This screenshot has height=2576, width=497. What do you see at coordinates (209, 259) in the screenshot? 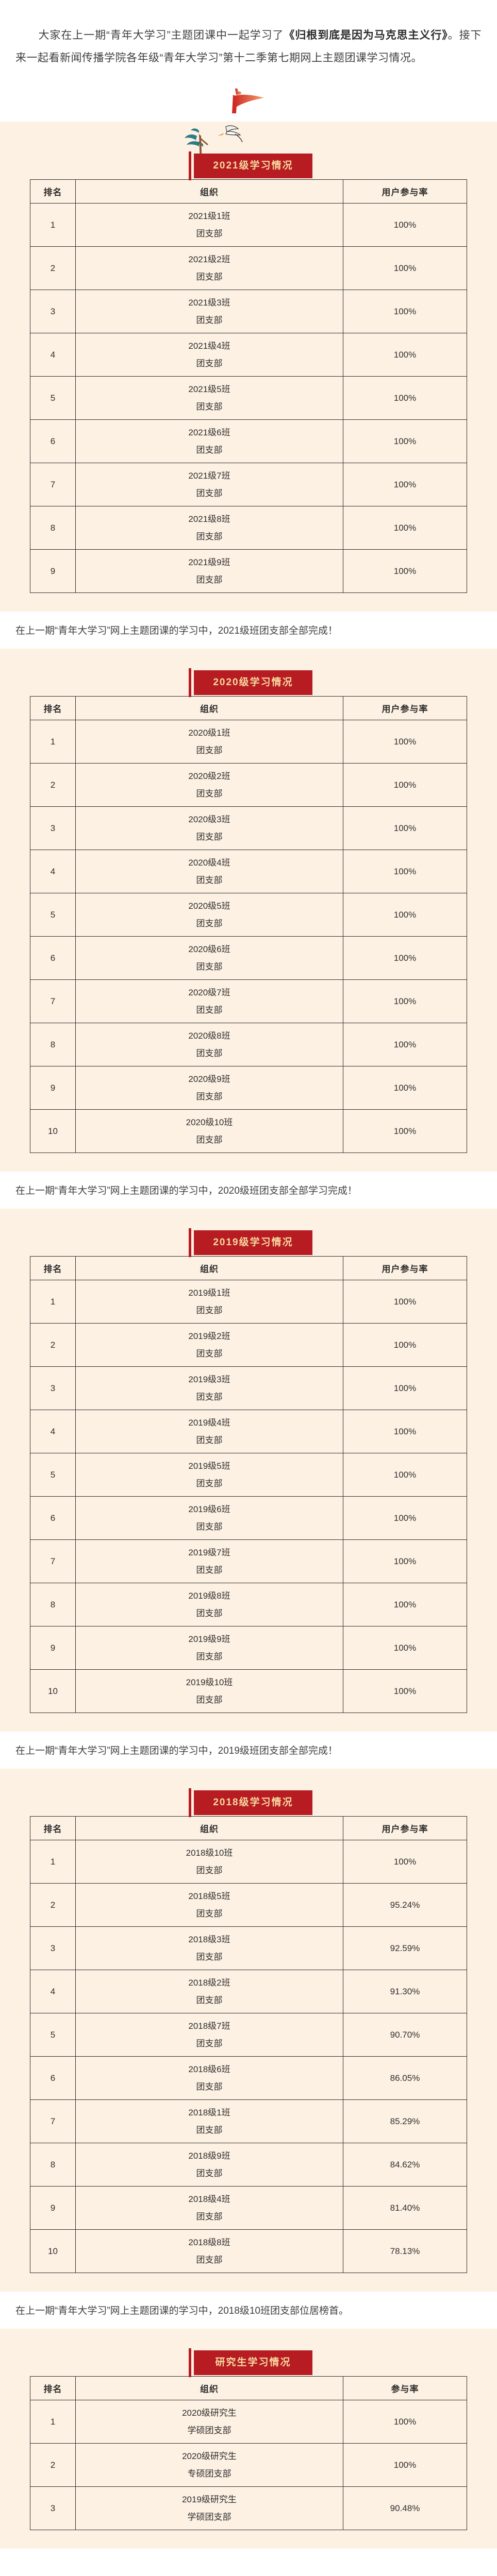
I see `org-line-1: 2021级2班` at bounding box center [209, 259].